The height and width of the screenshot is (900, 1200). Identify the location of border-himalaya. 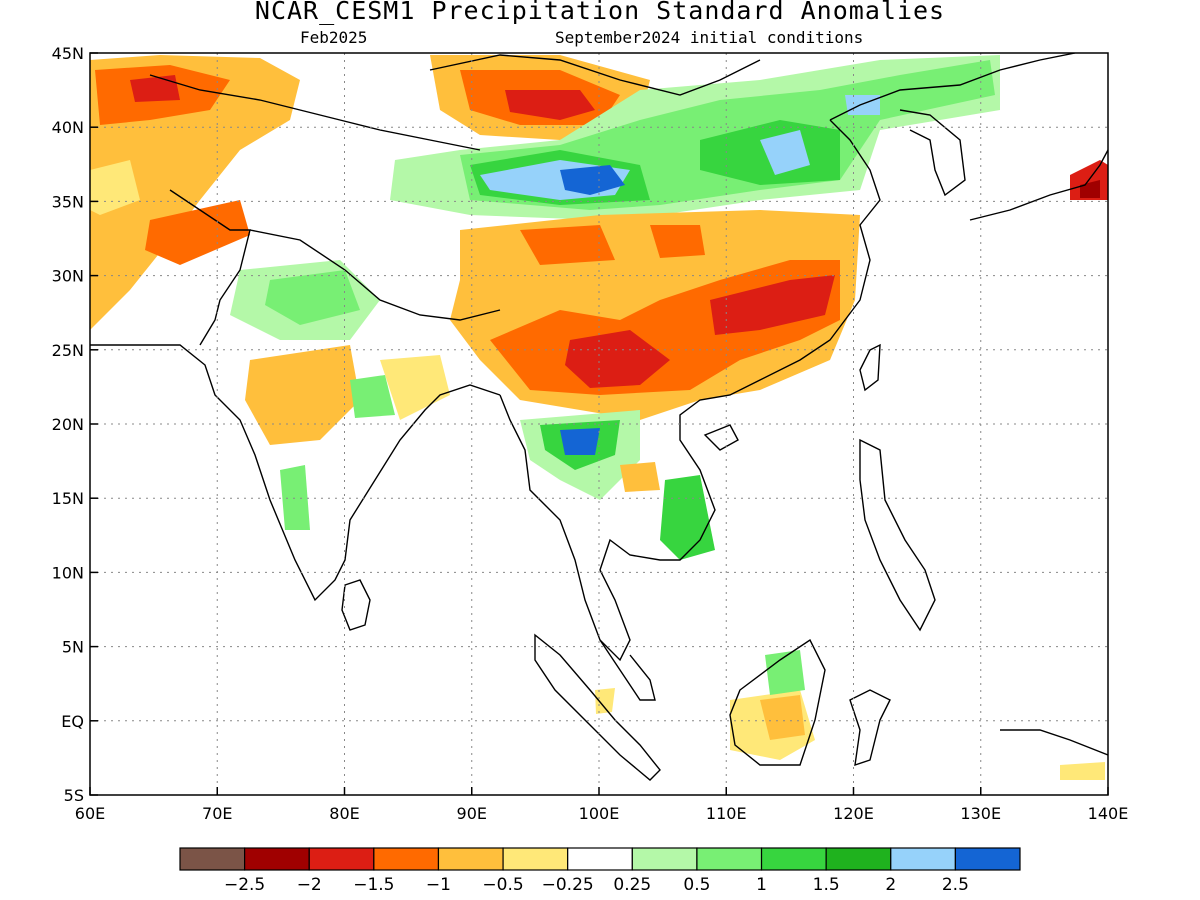
(375, 275).